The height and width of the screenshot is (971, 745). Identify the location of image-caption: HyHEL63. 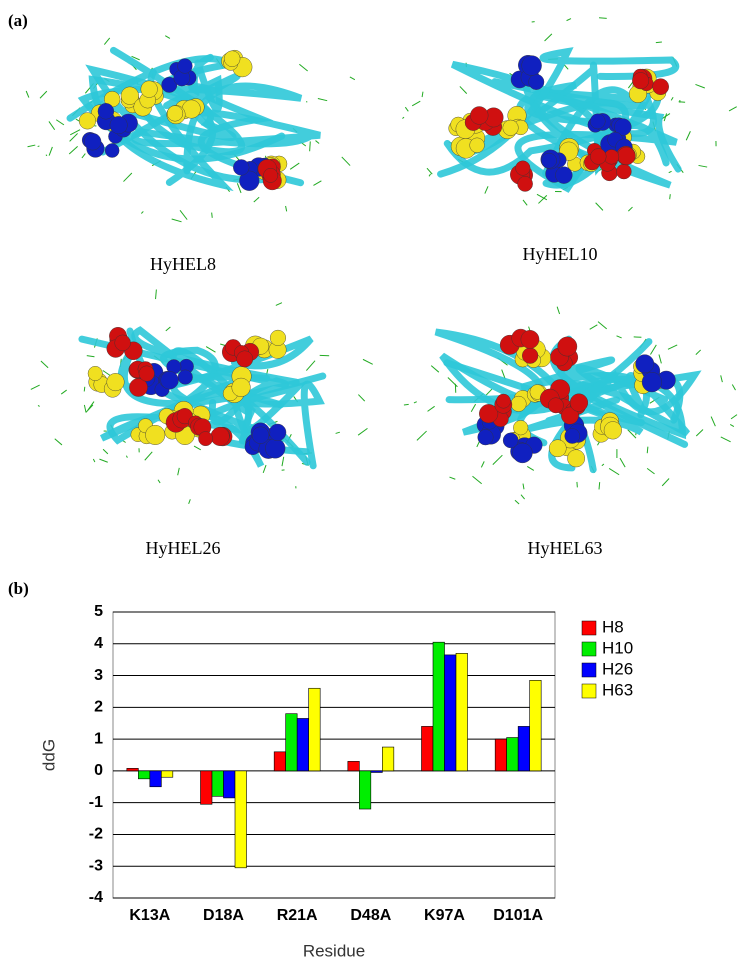
(565, 548).